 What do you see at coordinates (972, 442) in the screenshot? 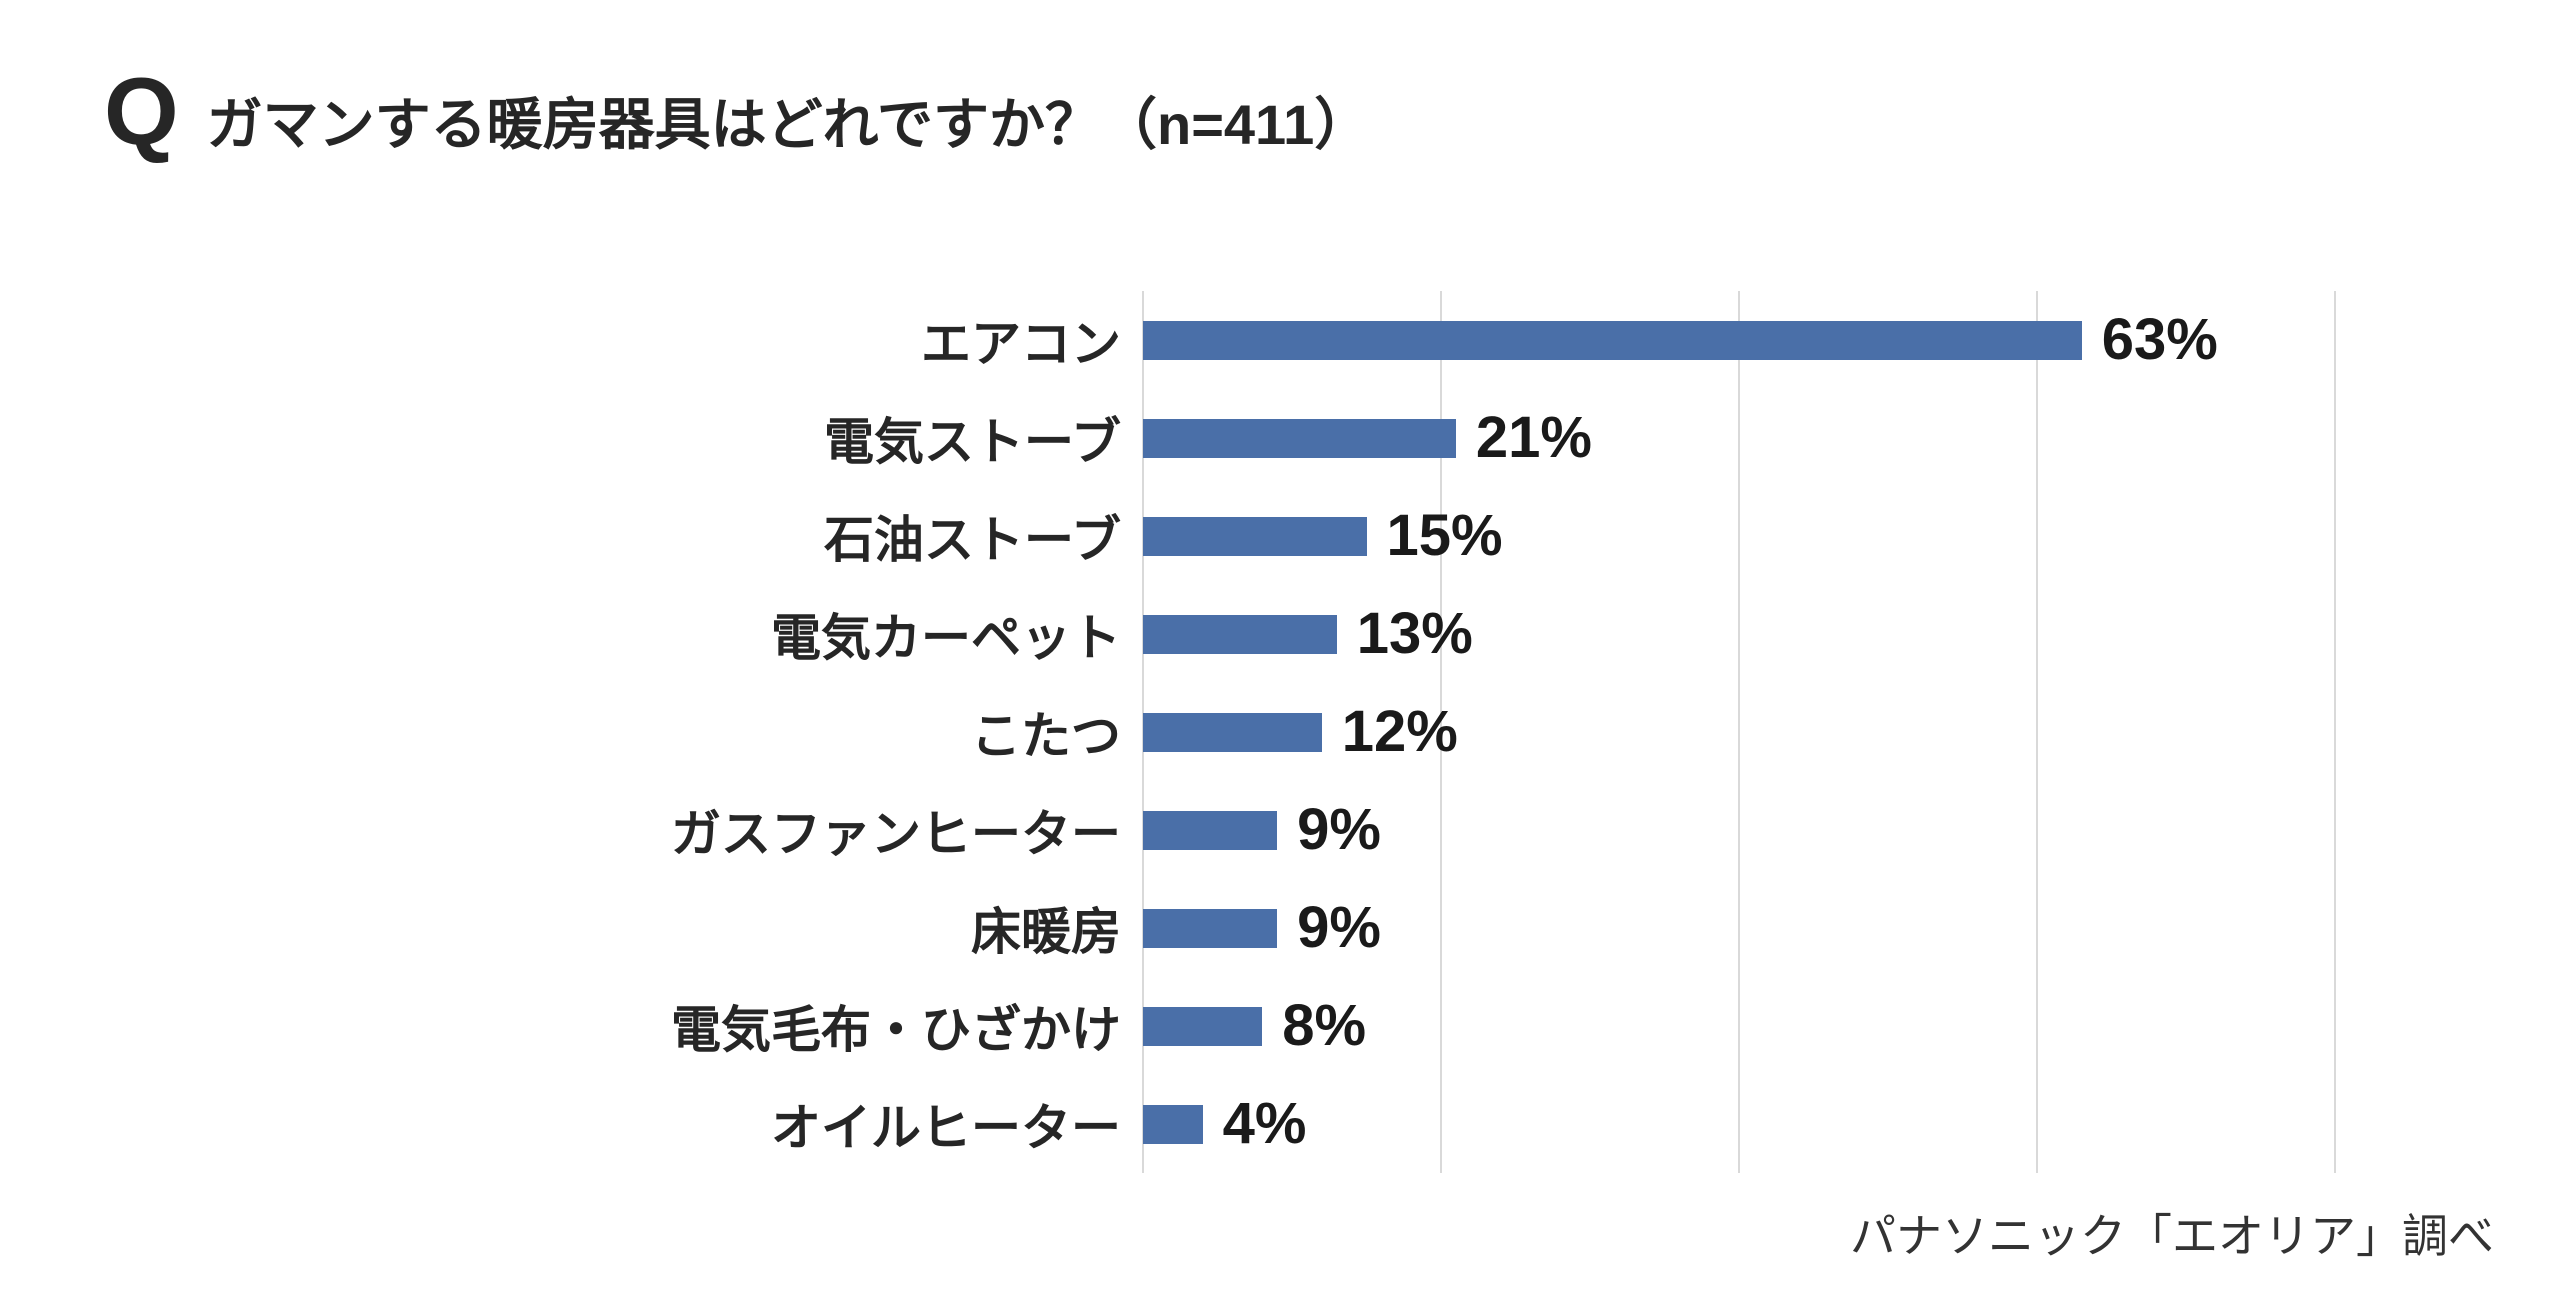
I see `category-label: 電気ストーブ` at bounding box center [972, 442].